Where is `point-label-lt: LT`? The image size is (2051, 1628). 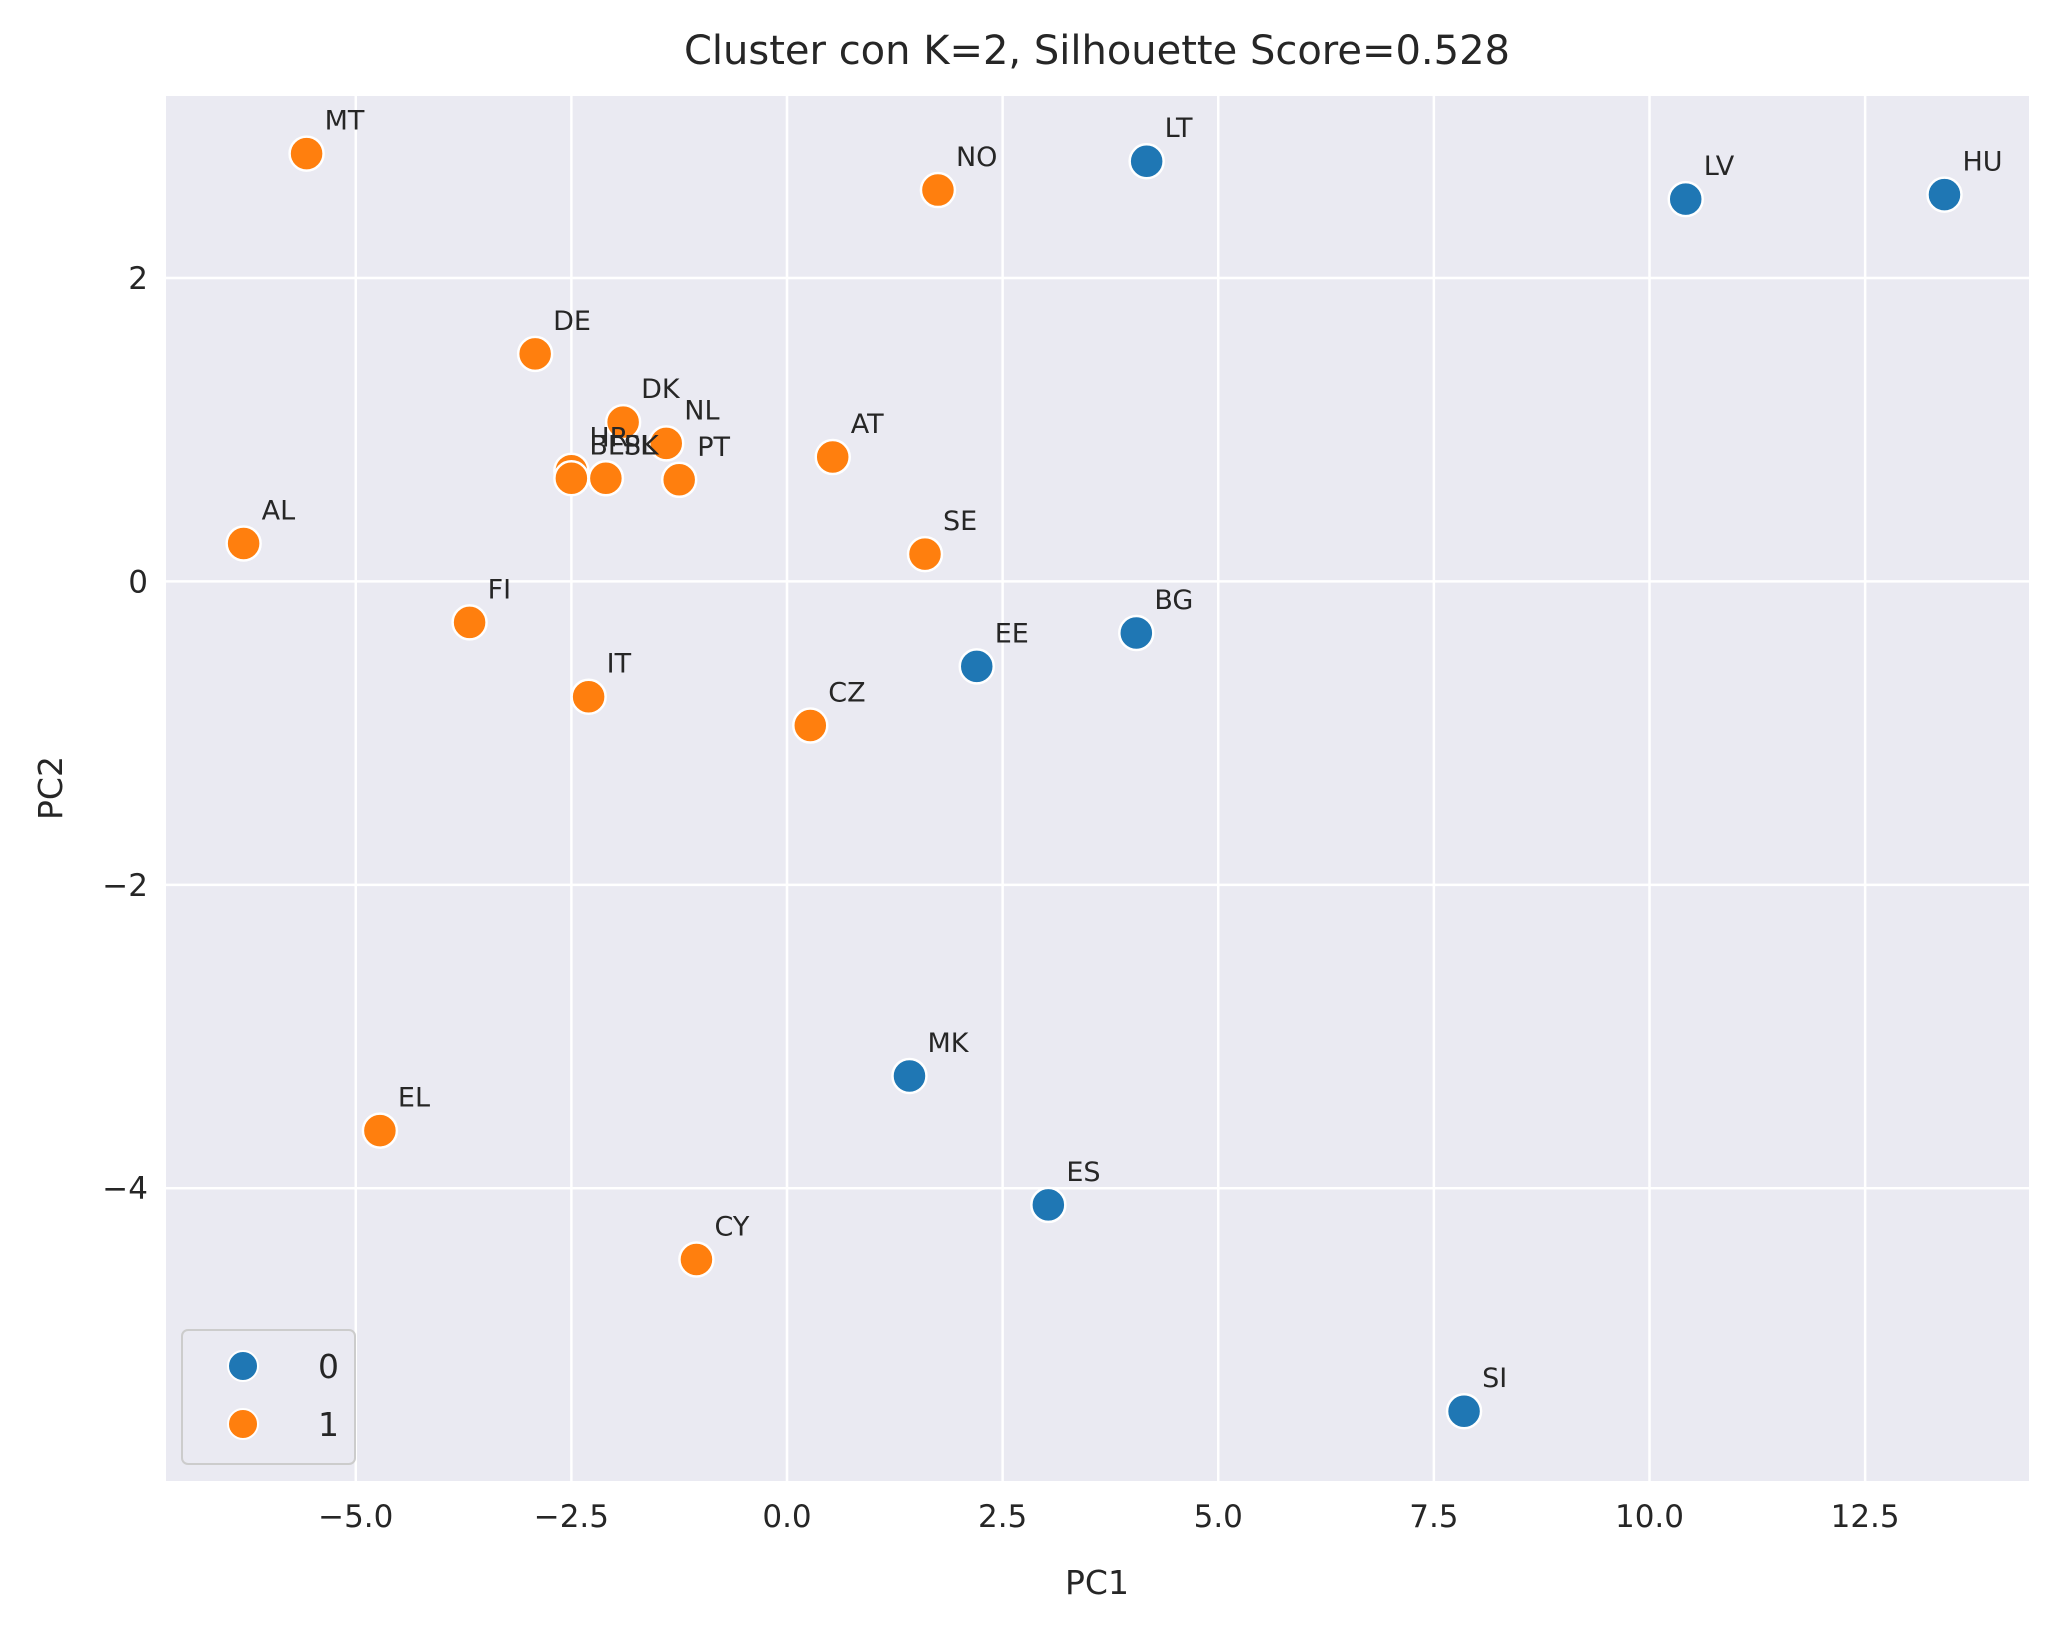
point-label-lt: LT is located at coordinates (1179, 128).